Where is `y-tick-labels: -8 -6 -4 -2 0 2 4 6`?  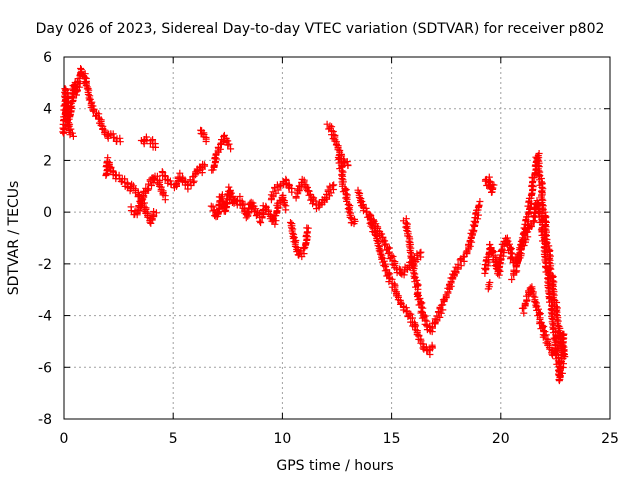 y-tick-labels: -8 -6 -4 -2 0 2 4 6 is located at coordinates (45, 239).